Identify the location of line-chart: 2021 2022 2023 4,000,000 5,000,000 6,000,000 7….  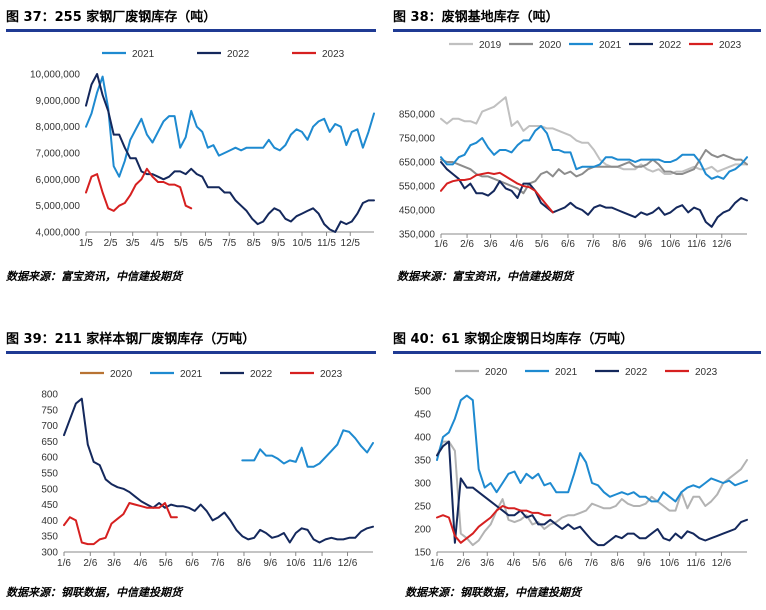
(202, 149).